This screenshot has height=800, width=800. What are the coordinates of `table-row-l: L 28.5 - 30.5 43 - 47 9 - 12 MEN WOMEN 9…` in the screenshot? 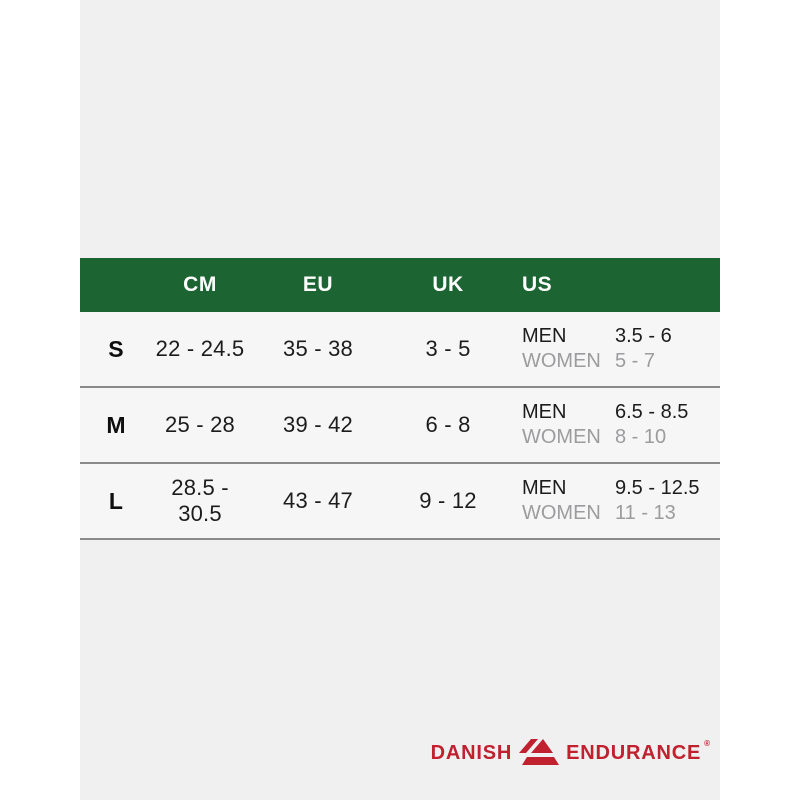 It's located at (400, 502).